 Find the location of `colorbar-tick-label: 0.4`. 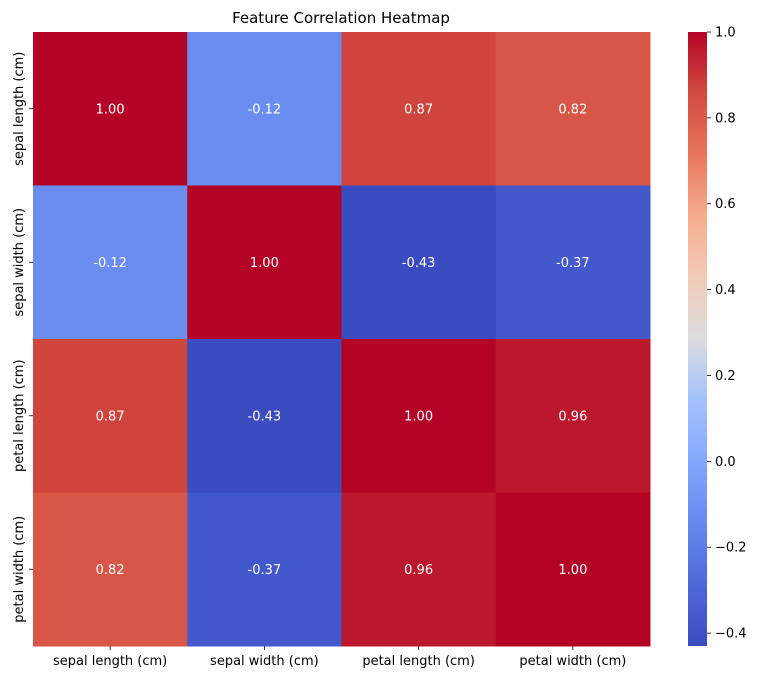

colorbar-tick-label: 0.4 is located at coordinates (725, 290).